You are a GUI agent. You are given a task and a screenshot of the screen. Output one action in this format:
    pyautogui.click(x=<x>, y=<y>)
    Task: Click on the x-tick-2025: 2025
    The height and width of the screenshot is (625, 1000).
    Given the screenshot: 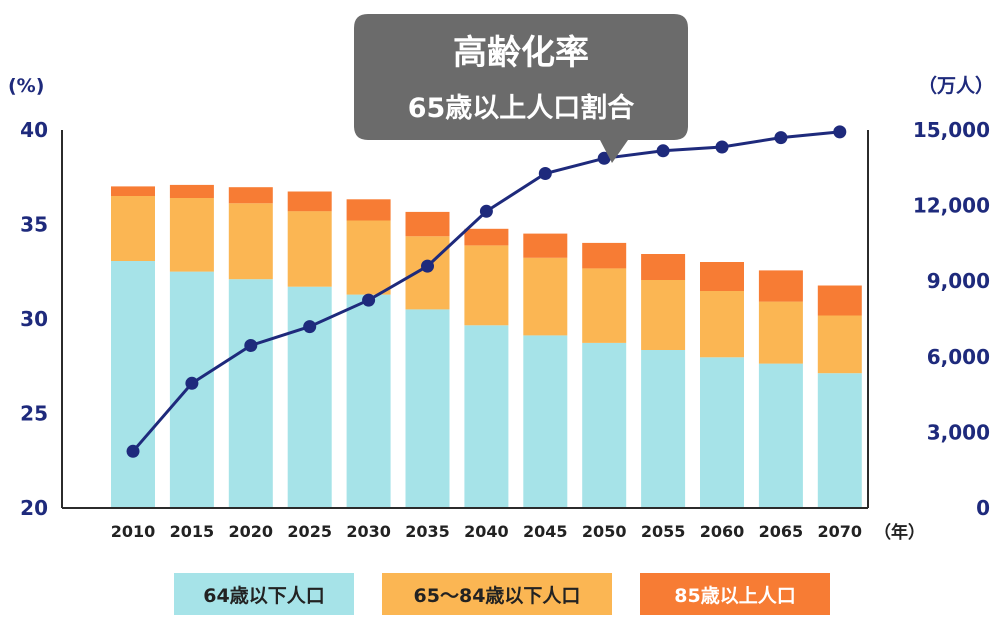 What is the action you would take?
    pyautogui.click(x=309, y=531)
    